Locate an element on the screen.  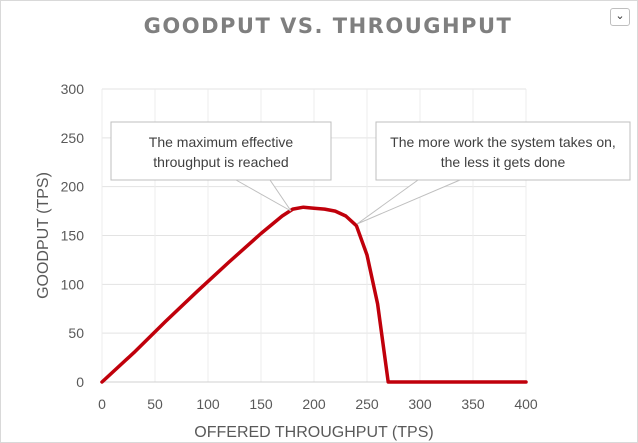
x-tick-label: 200 is located at coordinates (314, 404).